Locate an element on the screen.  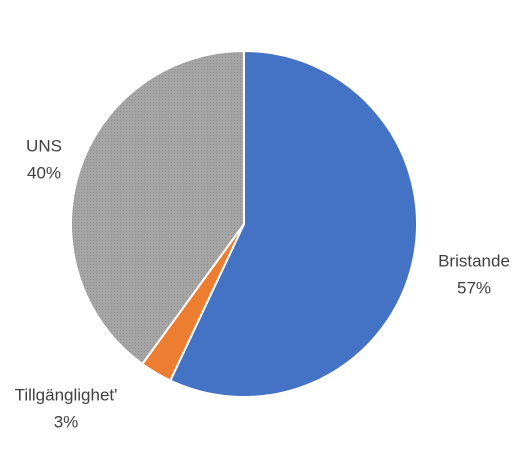
slice-value-label: 57% is located at coordinates (474, 287).